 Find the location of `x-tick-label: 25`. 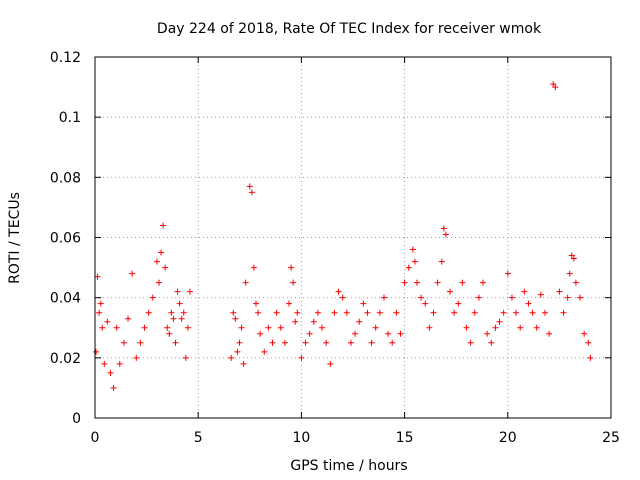

x-tick-label: 25 is located at coordinates (611, 438).